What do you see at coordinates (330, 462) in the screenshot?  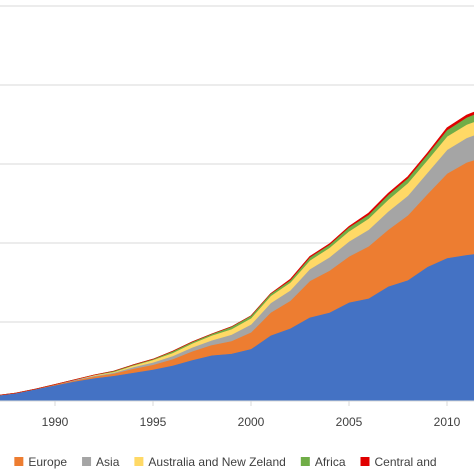 I see `legend-label-africa: Africa` at bounding box center [330, 462].